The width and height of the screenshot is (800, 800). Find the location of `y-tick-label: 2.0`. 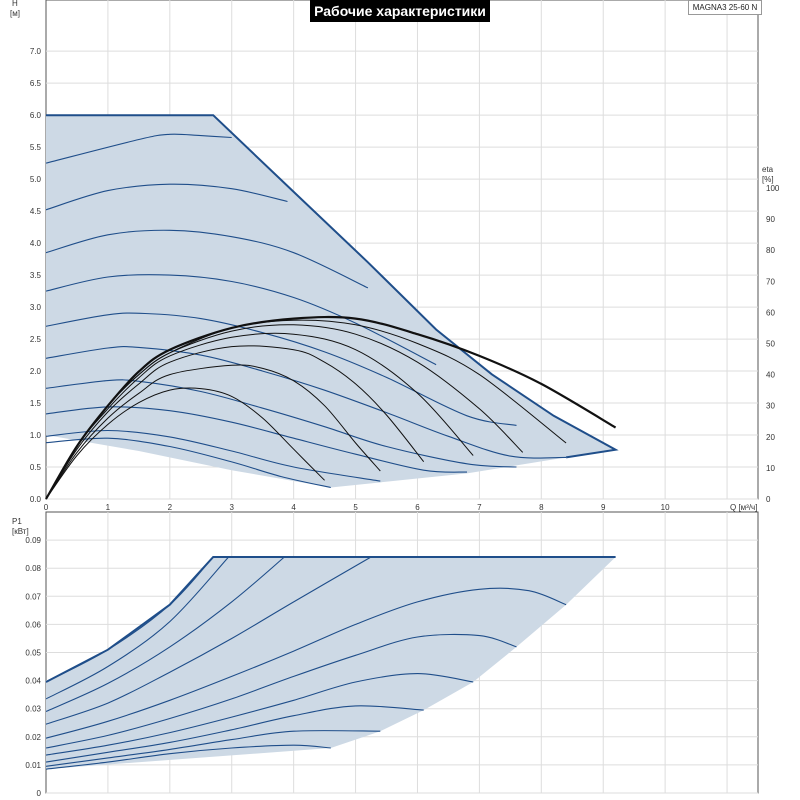

y-tick-label: 2.0 is located at coordinates (36, 371).